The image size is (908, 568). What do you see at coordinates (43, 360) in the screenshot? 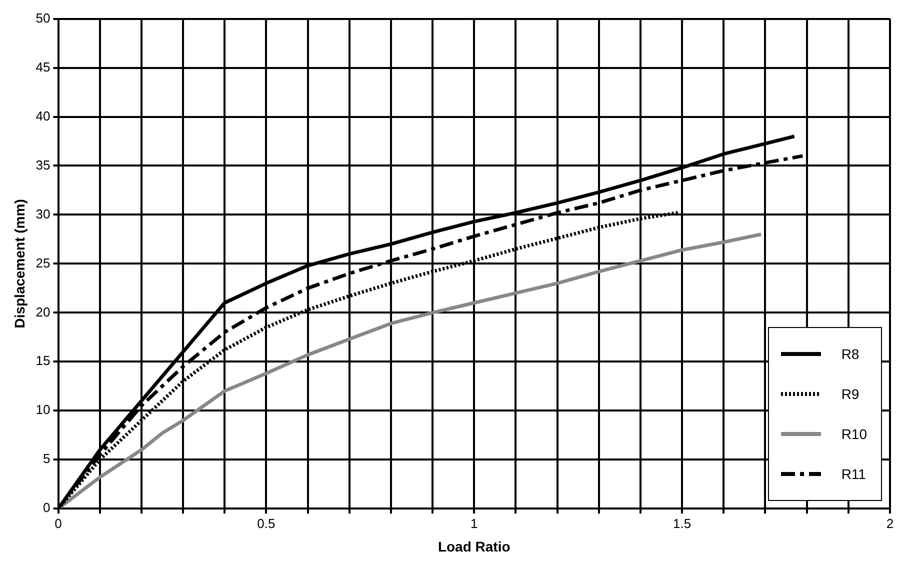
I see `y-tick-label: 15` at bounding box center [43, 360].